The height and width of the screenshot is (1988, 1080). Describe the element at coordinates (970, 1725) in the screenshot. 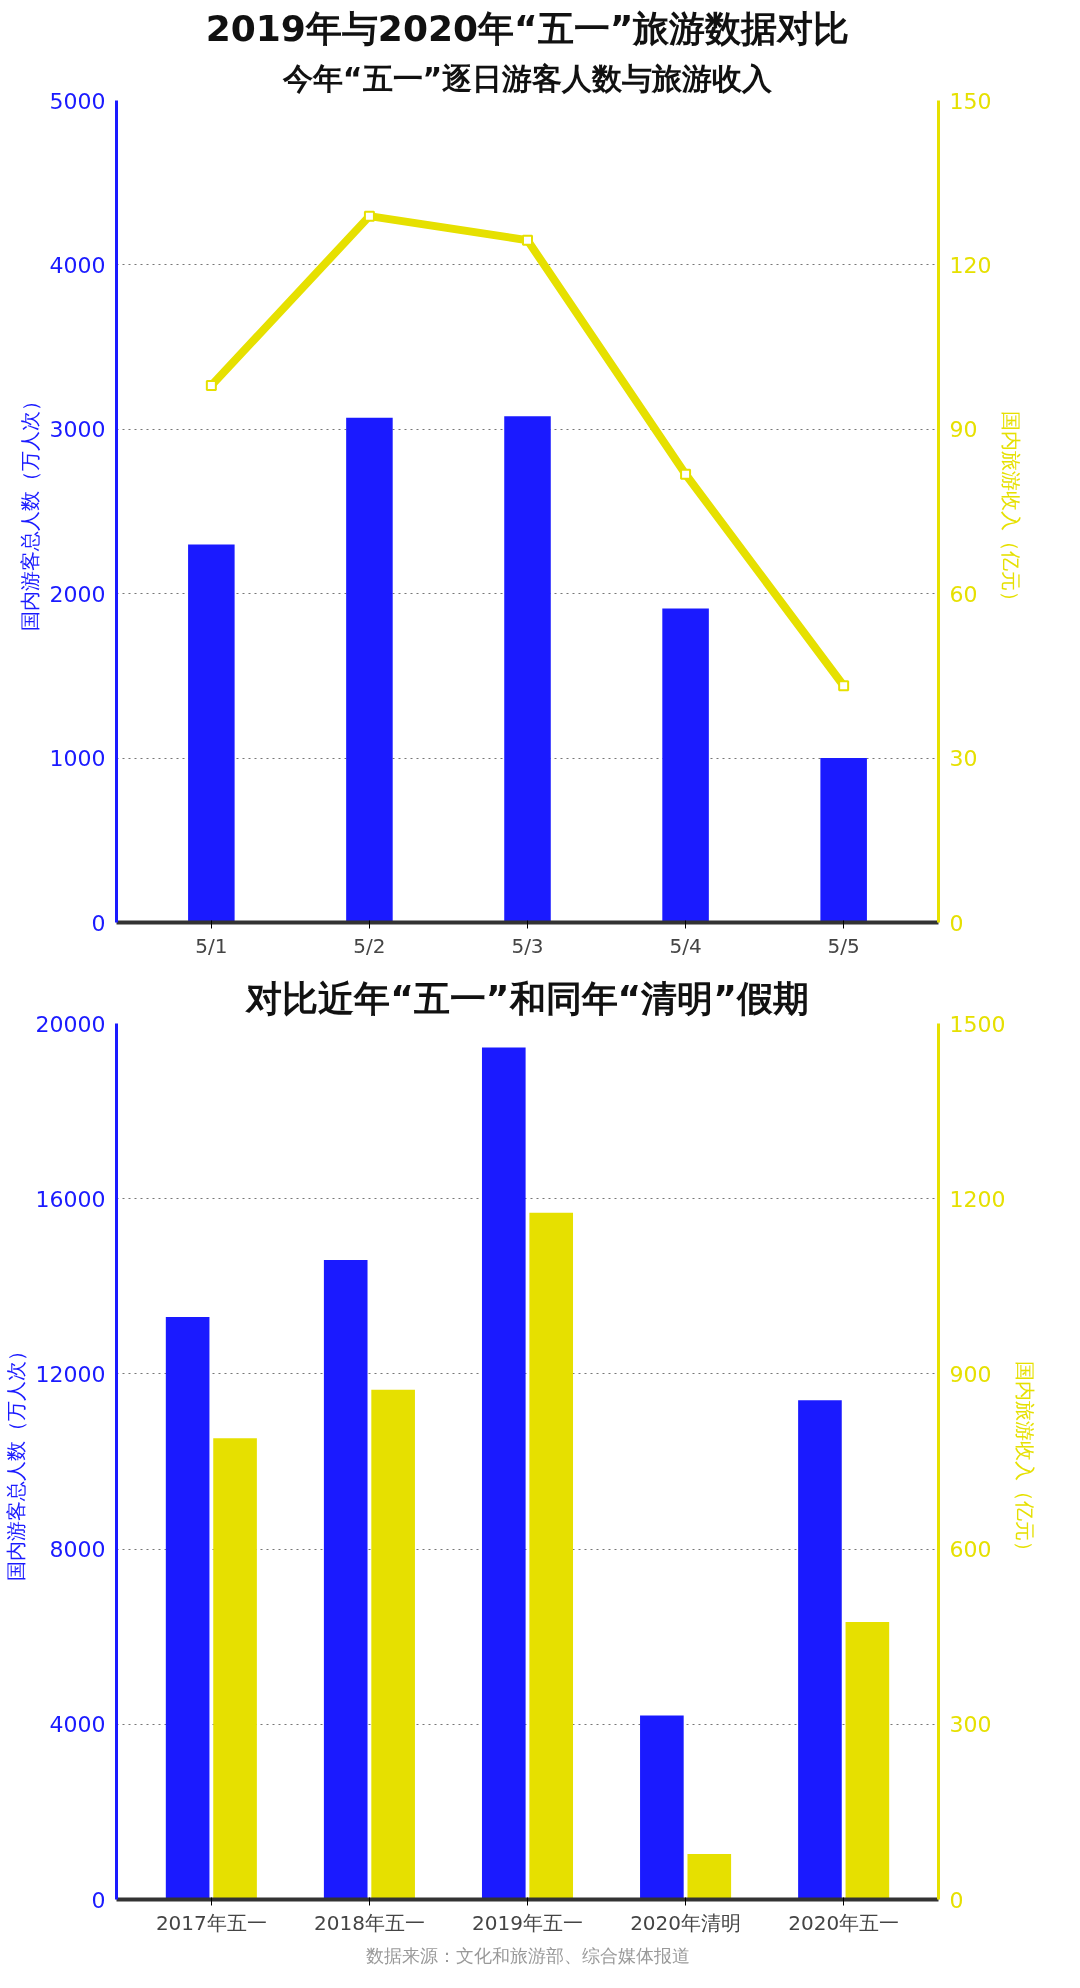

I see `y2-tick-label: 300` at that location.